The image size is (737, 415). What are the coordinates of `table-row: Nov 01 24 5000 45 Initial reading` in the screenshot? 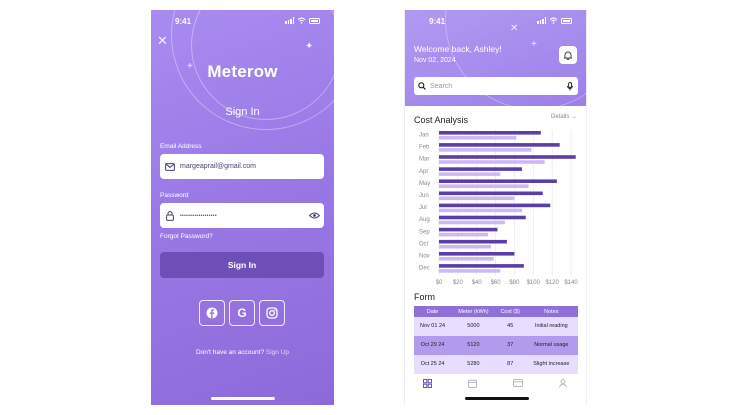 It's located at (496, 326).